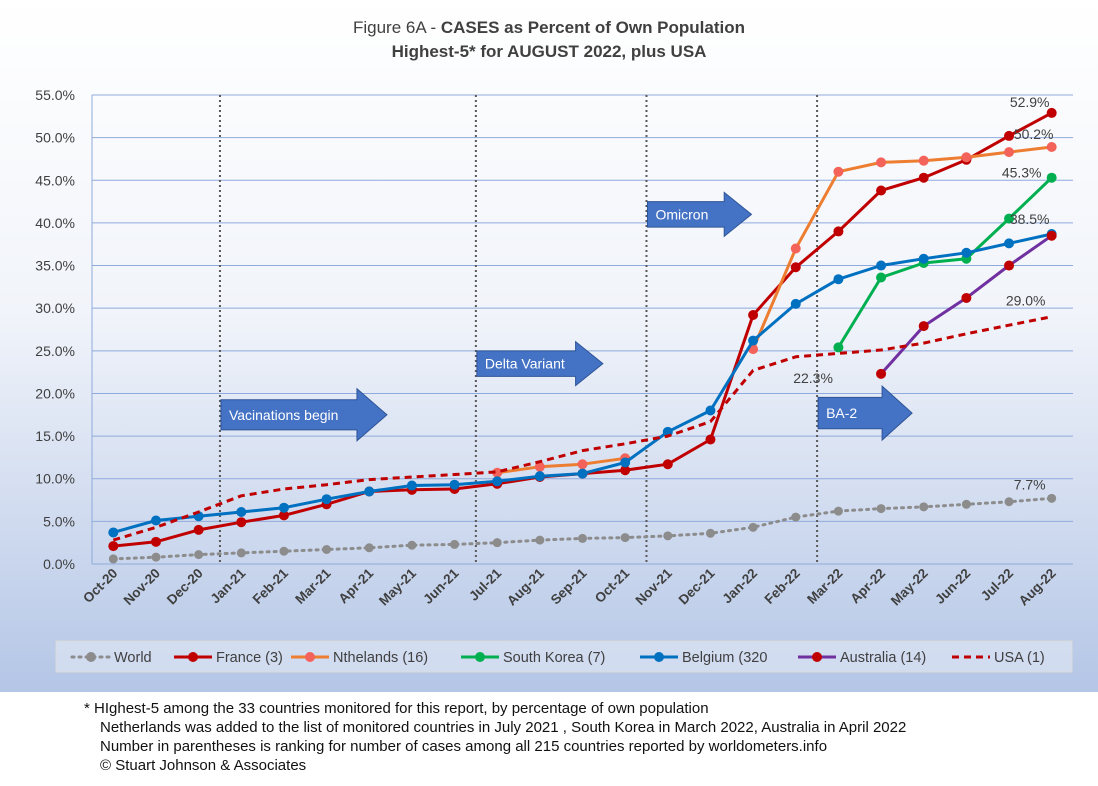 The width and height of the screenshot is (1098, 786). Describe the element at coordinates (228, 585) in the screenshot. I see `x-tick-label: Jan-21` at that location.